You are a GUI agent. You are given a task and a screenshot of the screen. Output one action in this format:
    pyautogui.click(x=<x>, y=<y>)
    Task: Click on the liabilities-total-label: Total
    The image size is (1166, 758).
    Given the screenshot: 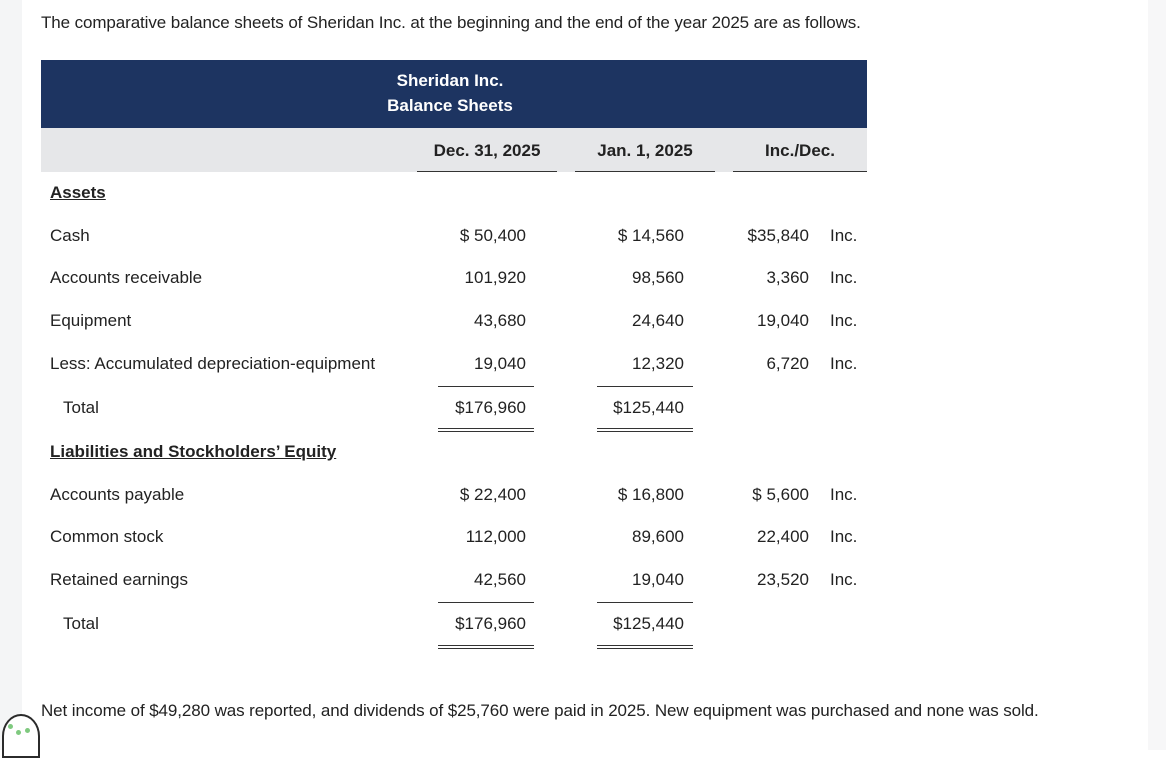 What is the action you would take?
    pyautogui.click(x=81, y=623)
    